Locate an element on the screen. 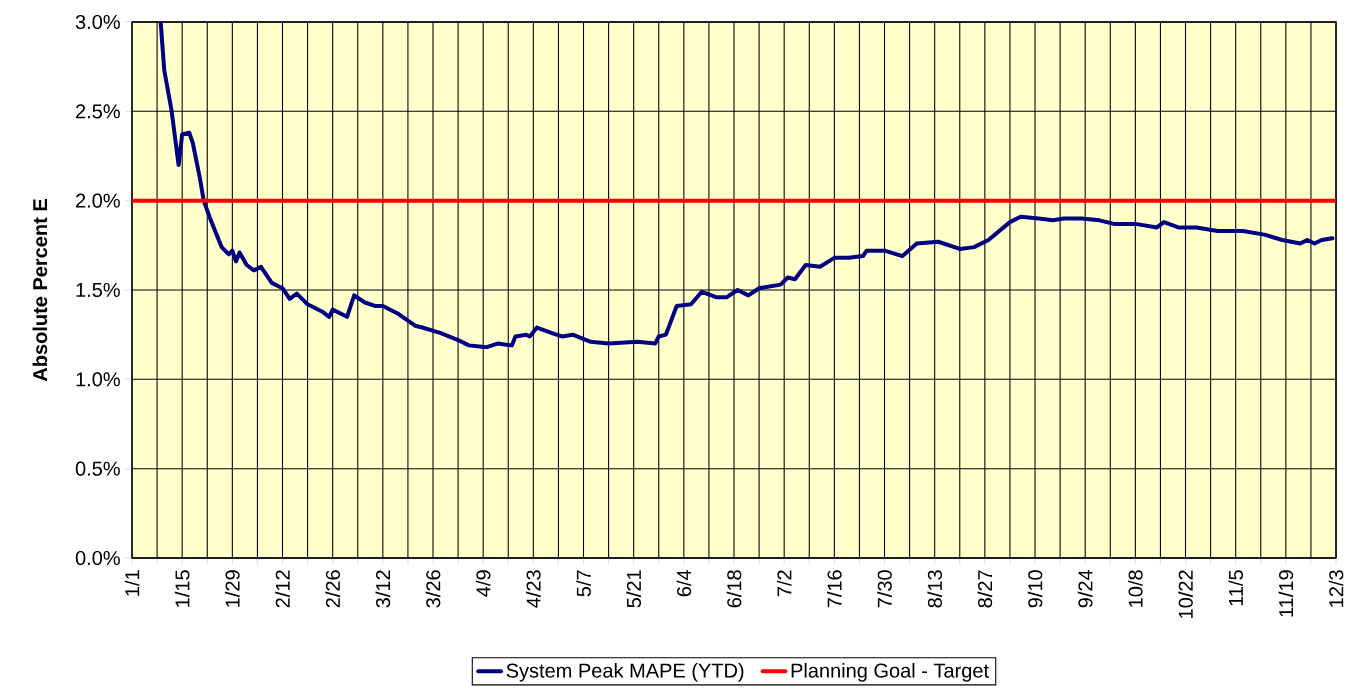  x-tick-label: 8/13 is located at coordinates (935, 589).